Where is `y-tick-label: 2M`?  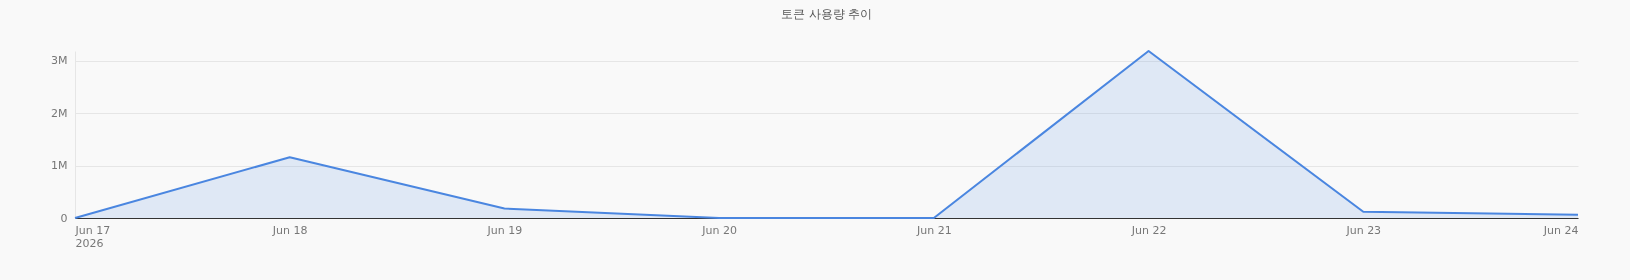
y-tick-label: 2M is located at coordinates (59, 113).